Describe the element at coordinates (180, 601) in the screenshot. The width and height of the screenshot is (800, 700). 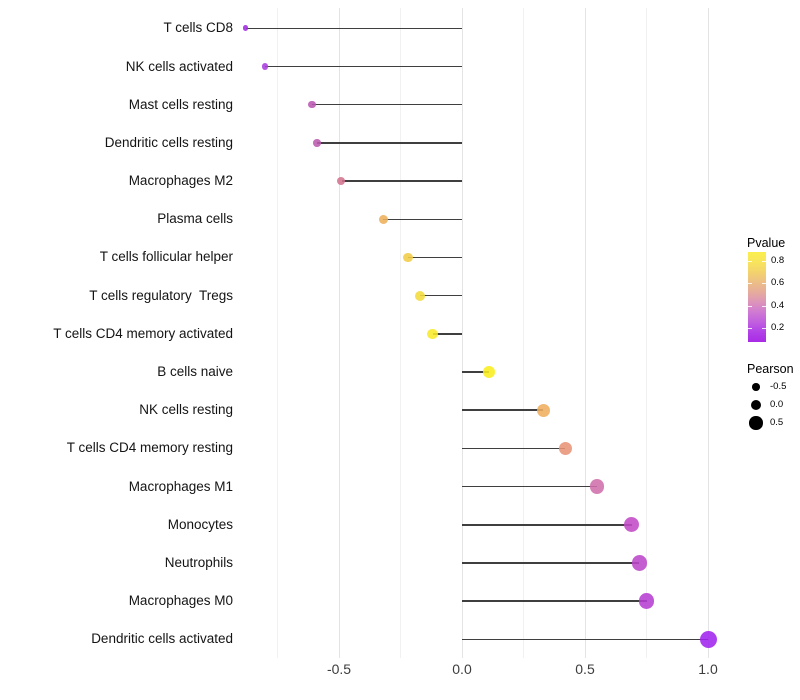
I see `category-label: Macrophages M0` at that location.